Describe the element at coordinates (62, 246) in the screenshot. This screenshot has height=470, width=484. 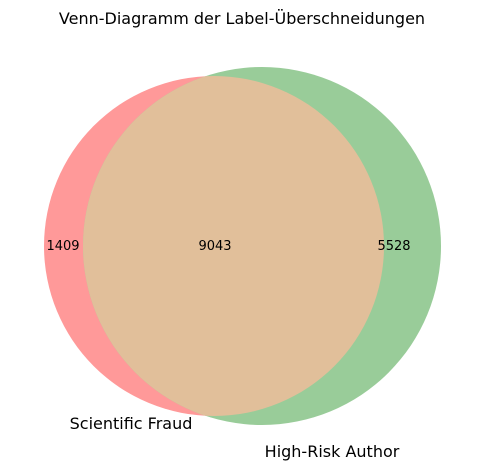
I see `count-label-scientific-fraud-only: 1409` at that location.